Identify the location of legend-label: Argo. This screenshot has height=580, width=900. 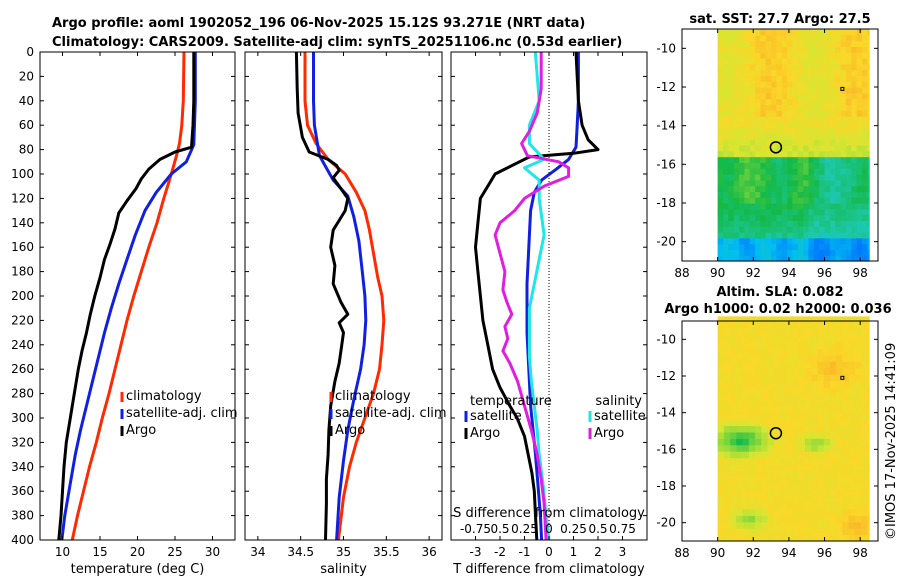
(609, 433).